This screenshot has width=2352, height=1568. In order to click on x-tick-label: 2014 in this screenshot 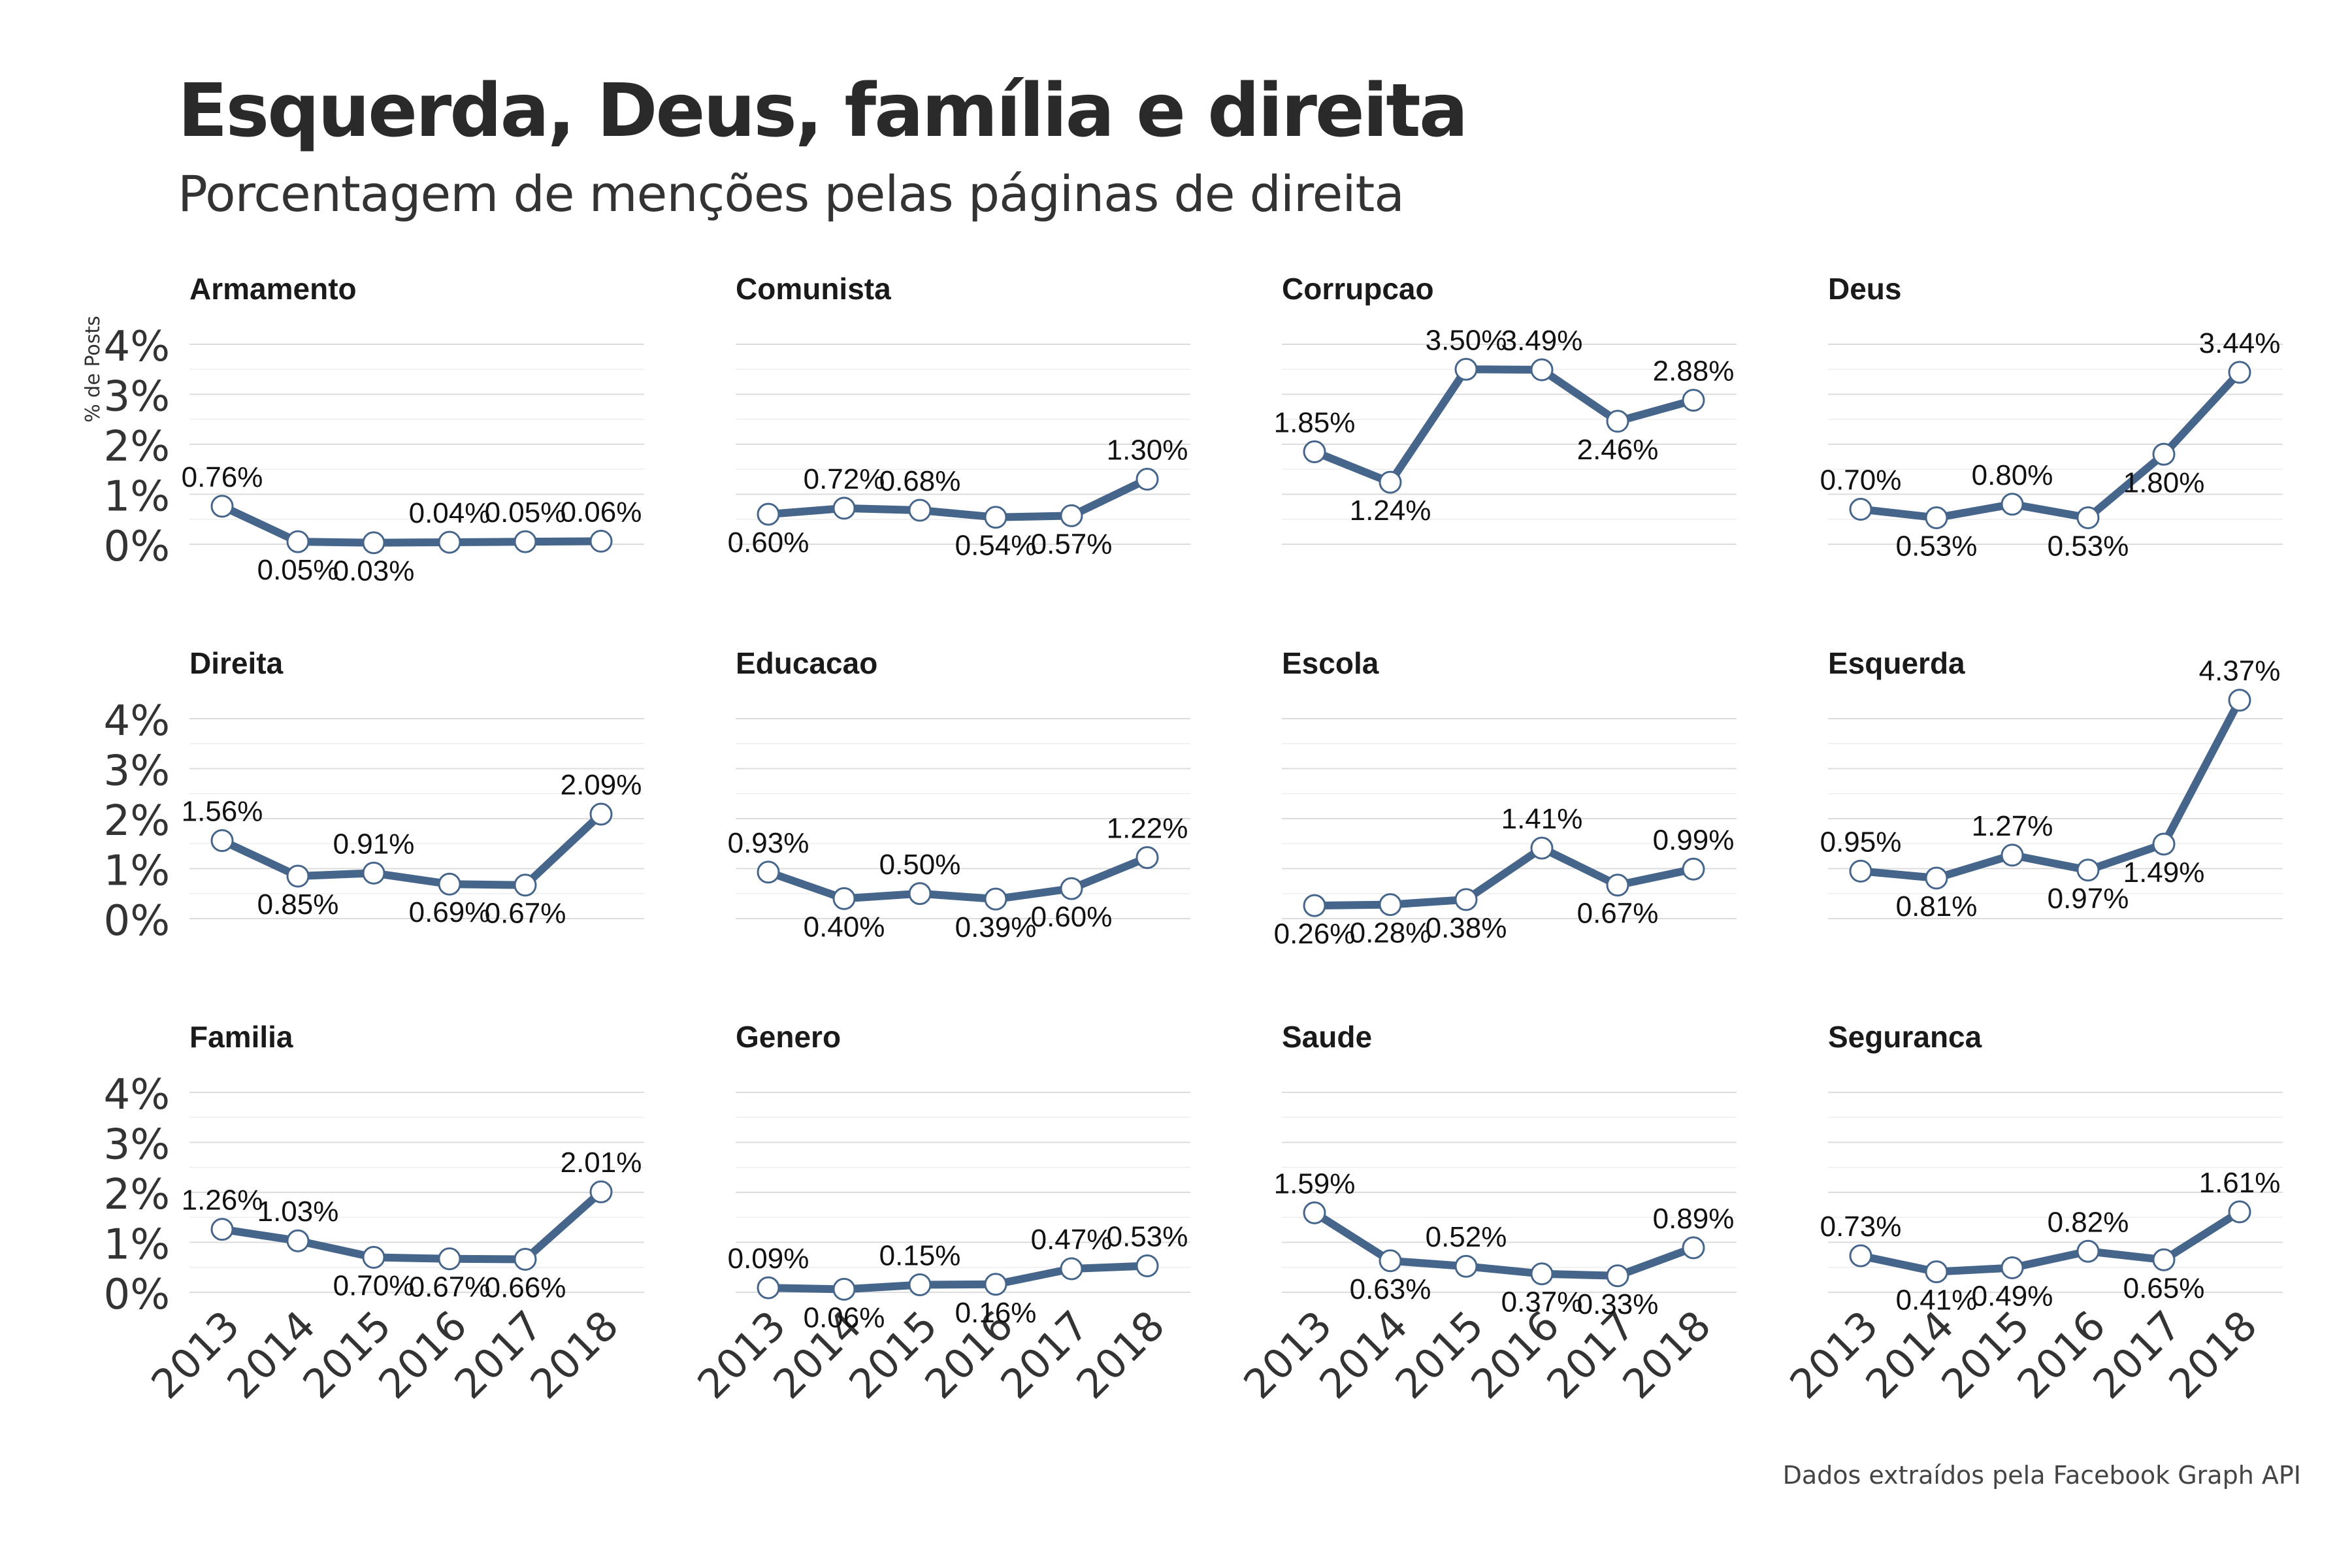, I will do `click(1909, 1354)`.